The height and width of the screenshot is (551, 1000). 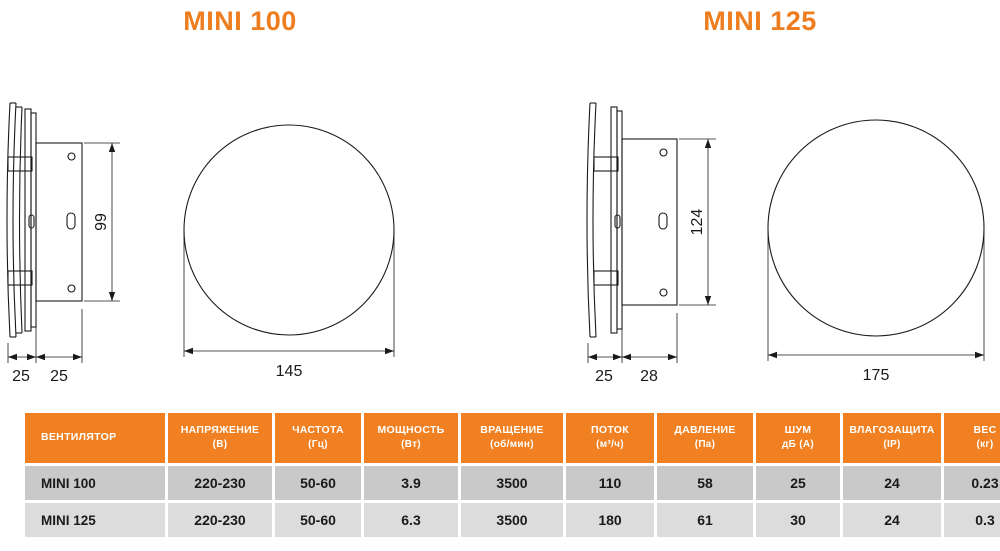 I want to click on column-header-pressure-label: ДАВЛЕНИЕ, so click(x=705, y=430).